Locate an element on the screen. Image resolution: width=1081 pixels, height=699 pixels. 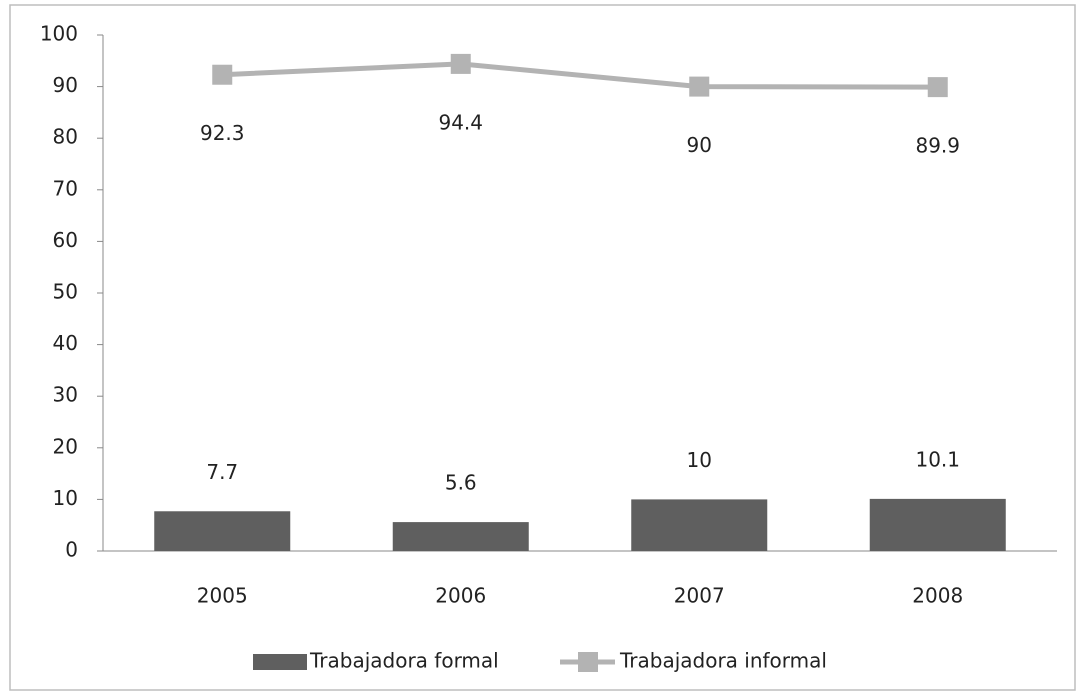
data-label: 7.7 is located at coordinates (222, 472).